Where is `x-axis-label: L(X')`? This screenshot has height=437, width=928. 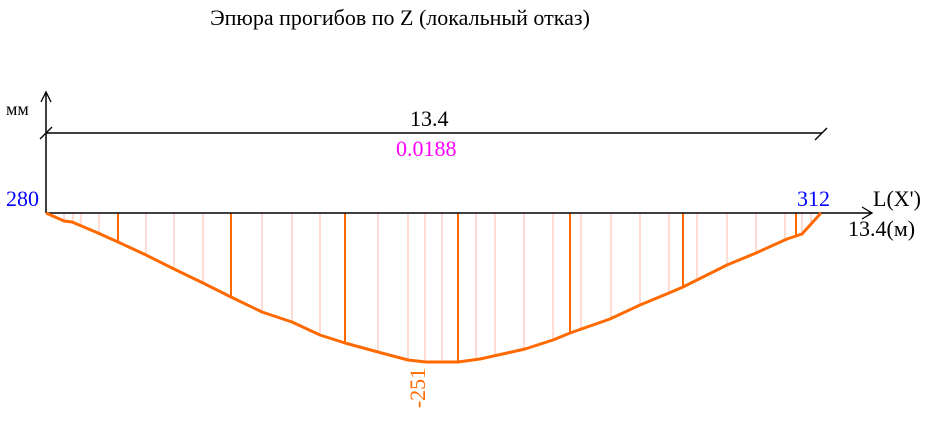
x-axis-label: L(X') is located at coordinates (897, 198).